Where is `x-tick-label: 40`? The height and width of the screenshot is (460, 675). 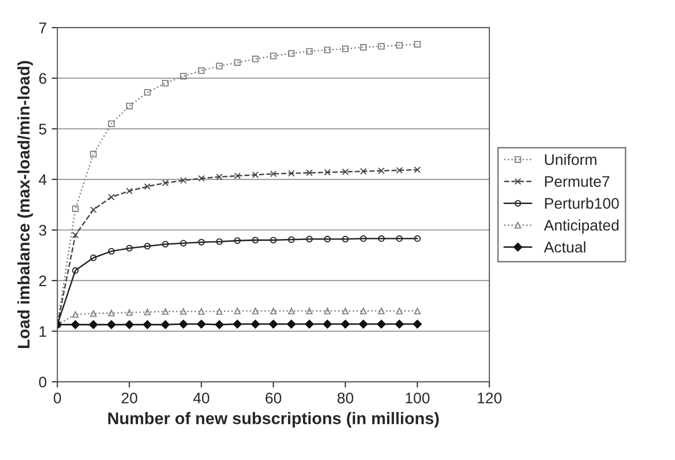
x-tick-label: 40 is located at coordinates (201, 398).